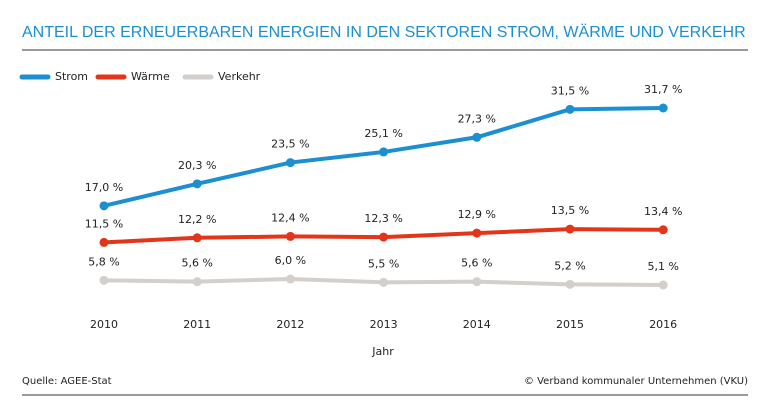 Image resolution: width=770 pixels, height=420 pixels. I want to click on value-label: 12,9 %, so click(477, 214).